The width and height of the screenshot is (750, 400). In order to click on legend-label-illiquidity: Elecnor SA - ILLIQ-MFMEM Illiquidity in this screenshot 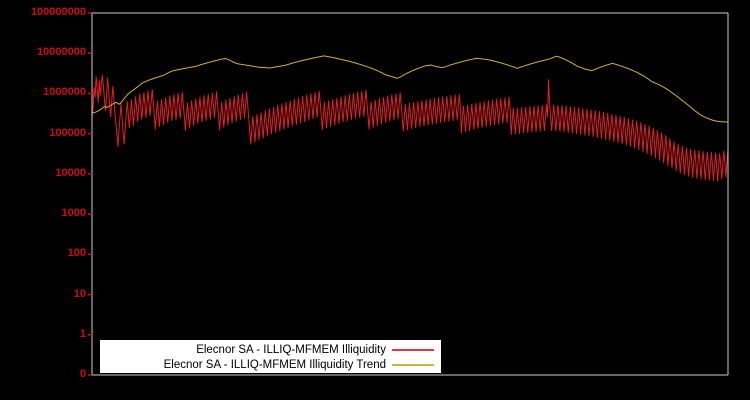, I will do `click(291, 350)`.